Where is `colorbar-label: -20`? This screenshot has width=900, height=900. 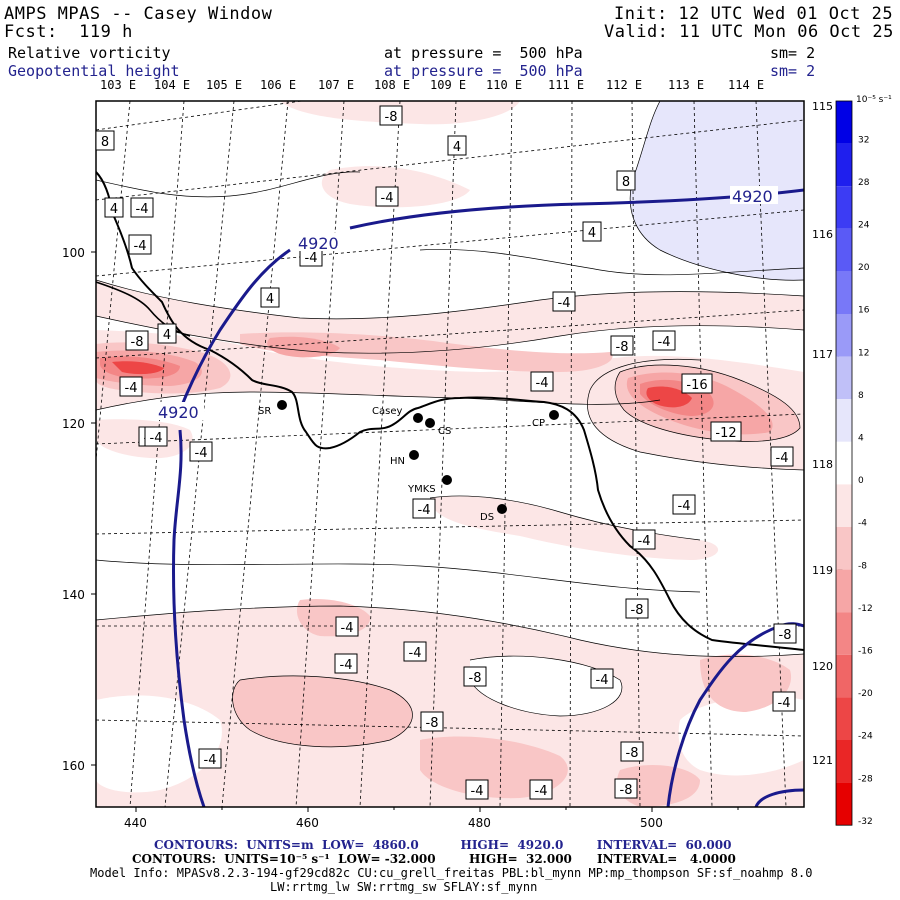
colorbar-label: -20 is located at coordinates (865, 694).